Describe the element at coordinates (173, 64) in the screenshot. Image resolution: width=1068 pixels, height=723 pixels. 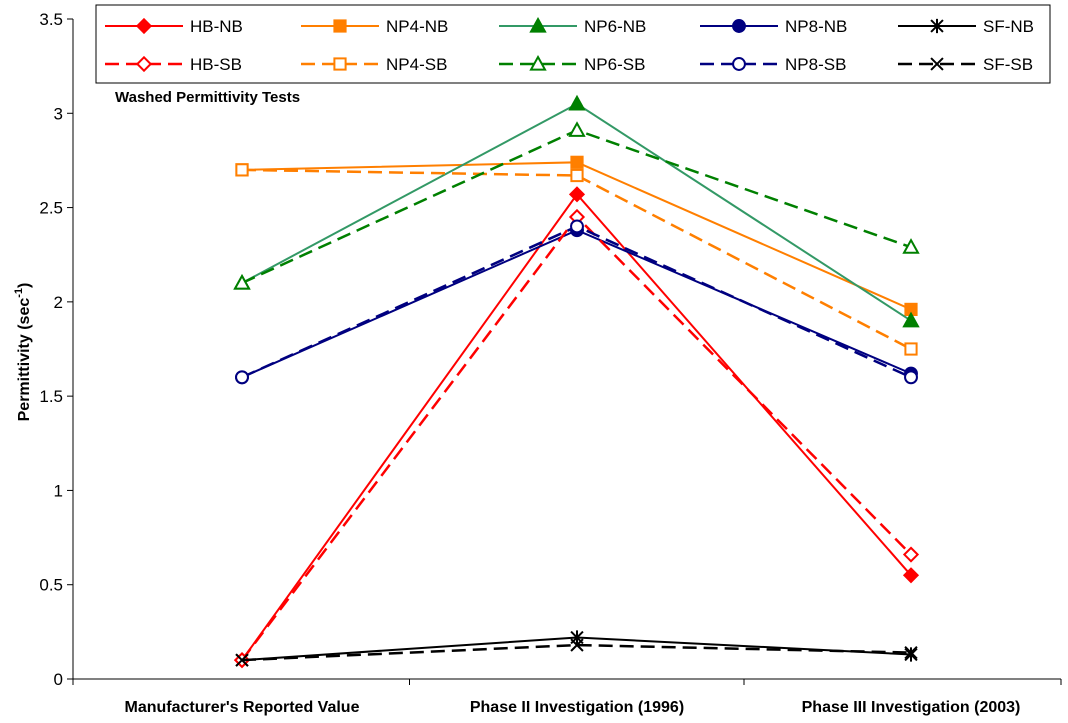
I see `legend-item-HB-SB: HB-SB` at that location.